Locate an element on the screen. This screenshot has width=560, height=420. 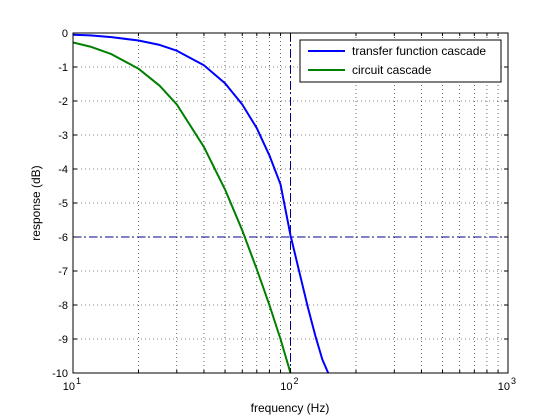
legend-label-transfer-function-cascade: transfer function cascade is located at coordinates (419, 51).